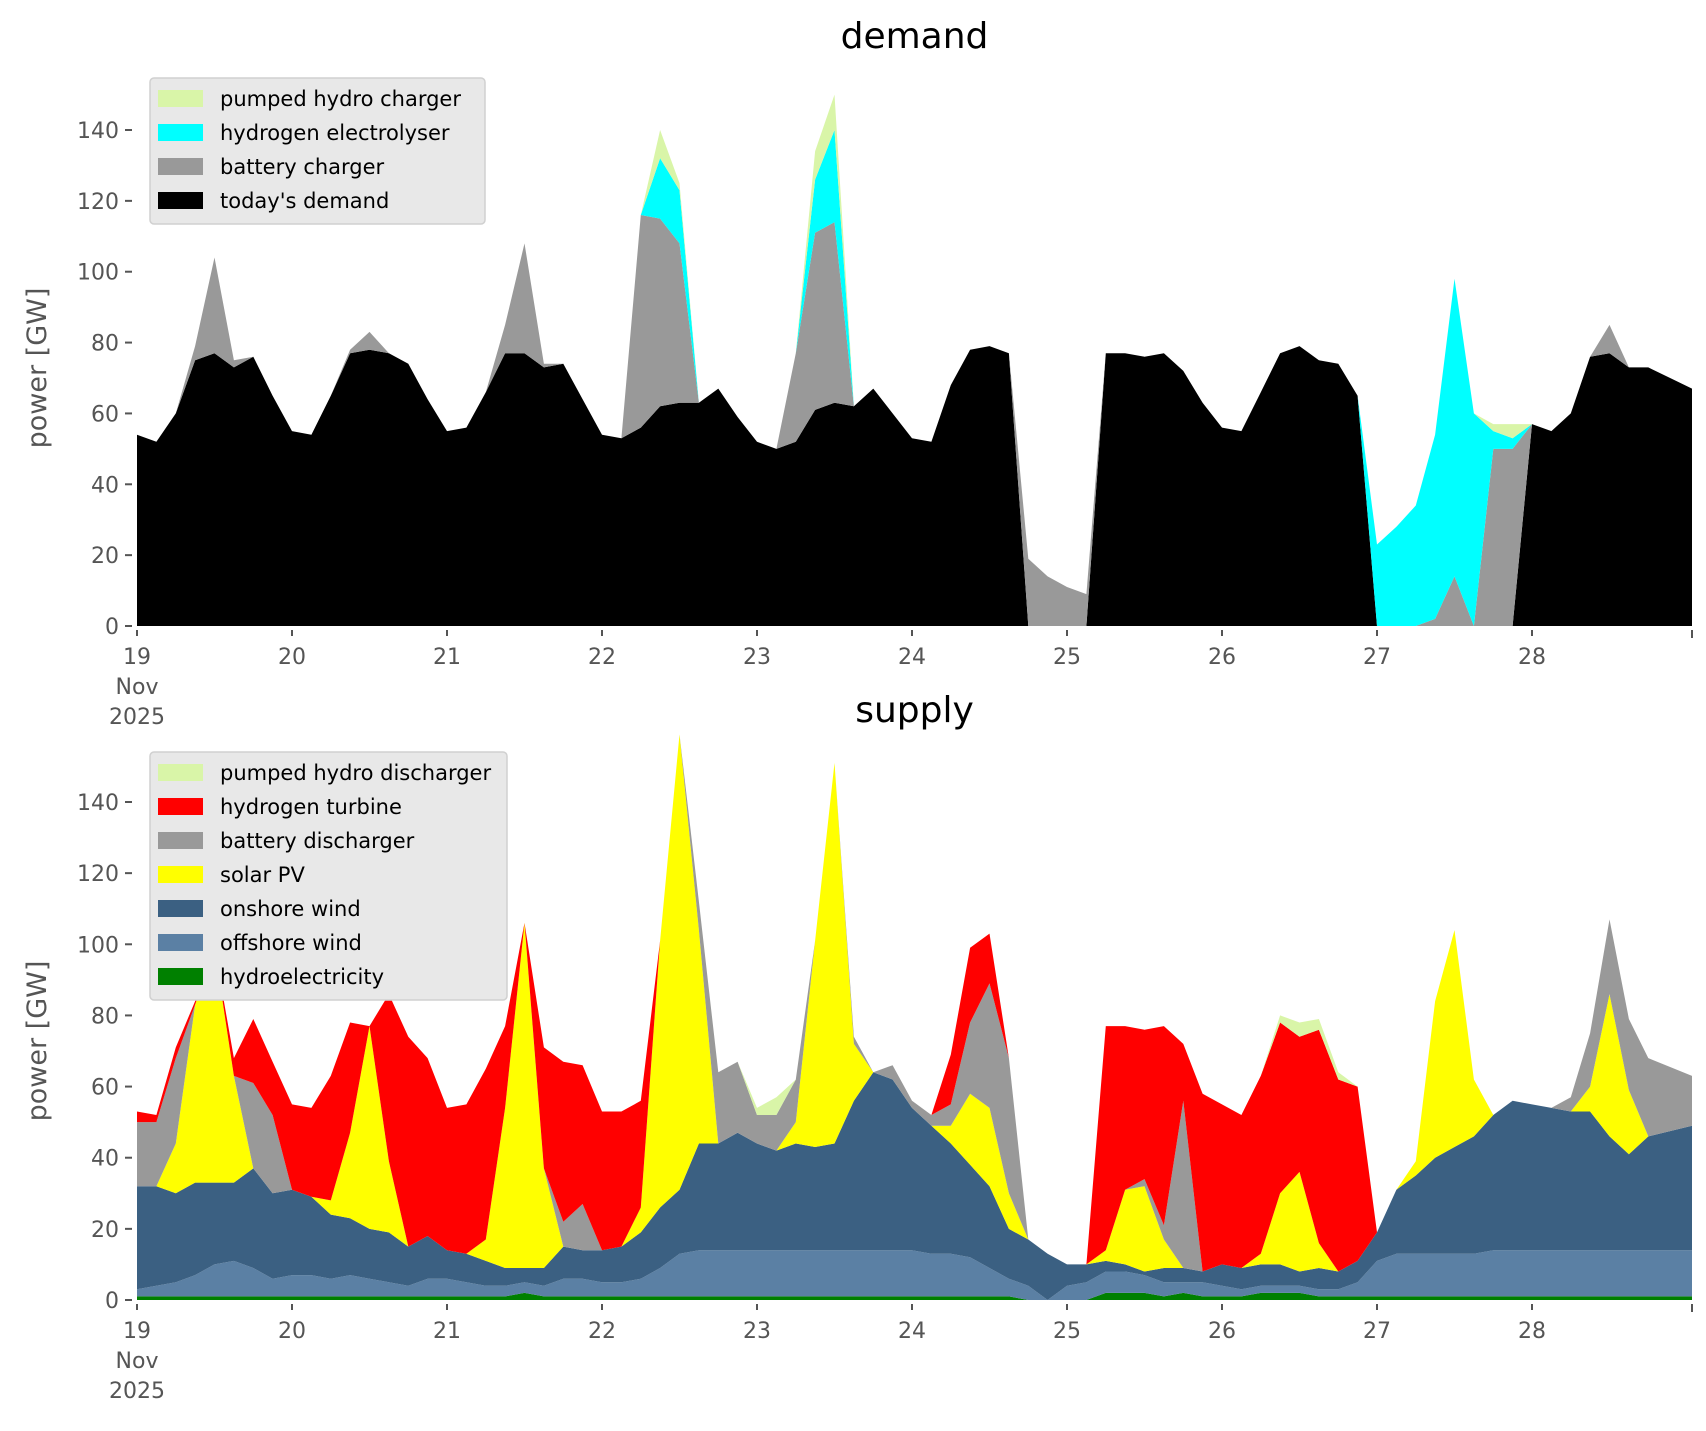 This screenshot has height=1431, width=1706. Describe the element at coordinates (317, 841) in the screenshot. I see `legend-label: battery discharger` at that location.